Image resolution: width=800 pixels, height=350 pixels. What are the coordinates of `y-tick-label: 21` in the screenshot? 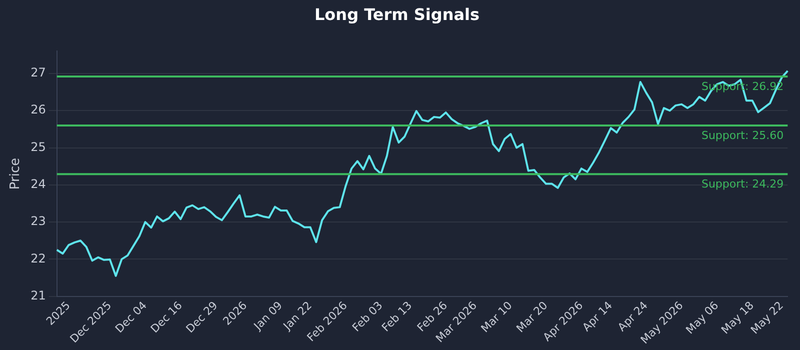 It's located at (38, 295).